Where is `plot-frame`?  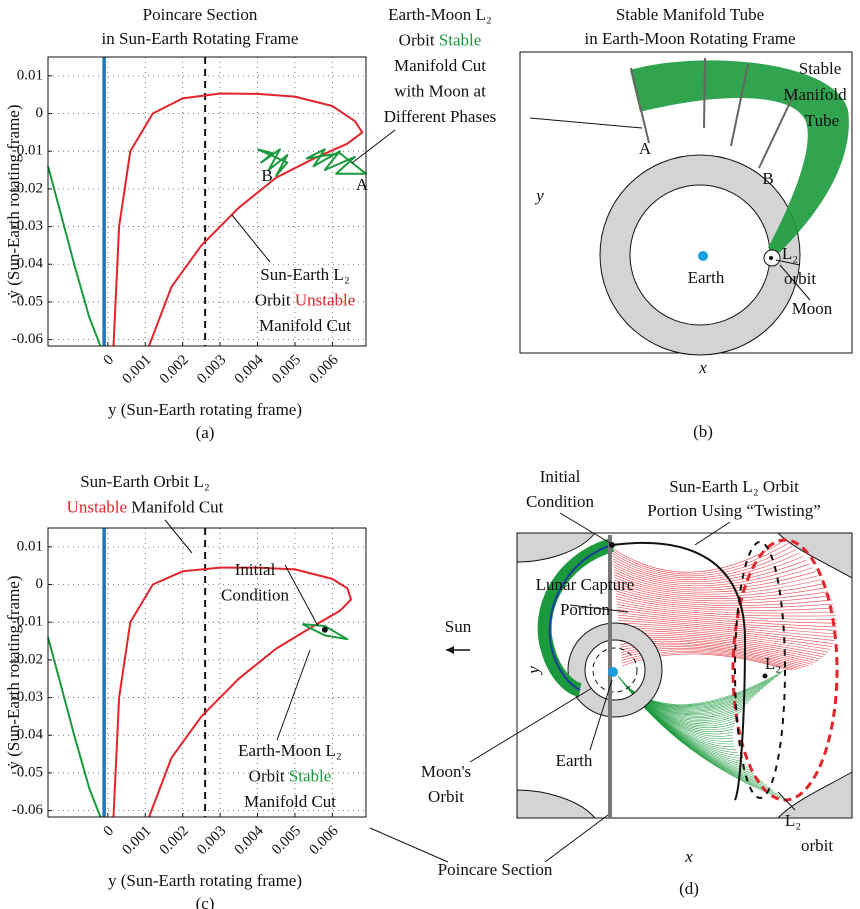
plot-frame is located at coordinates (207, 672).